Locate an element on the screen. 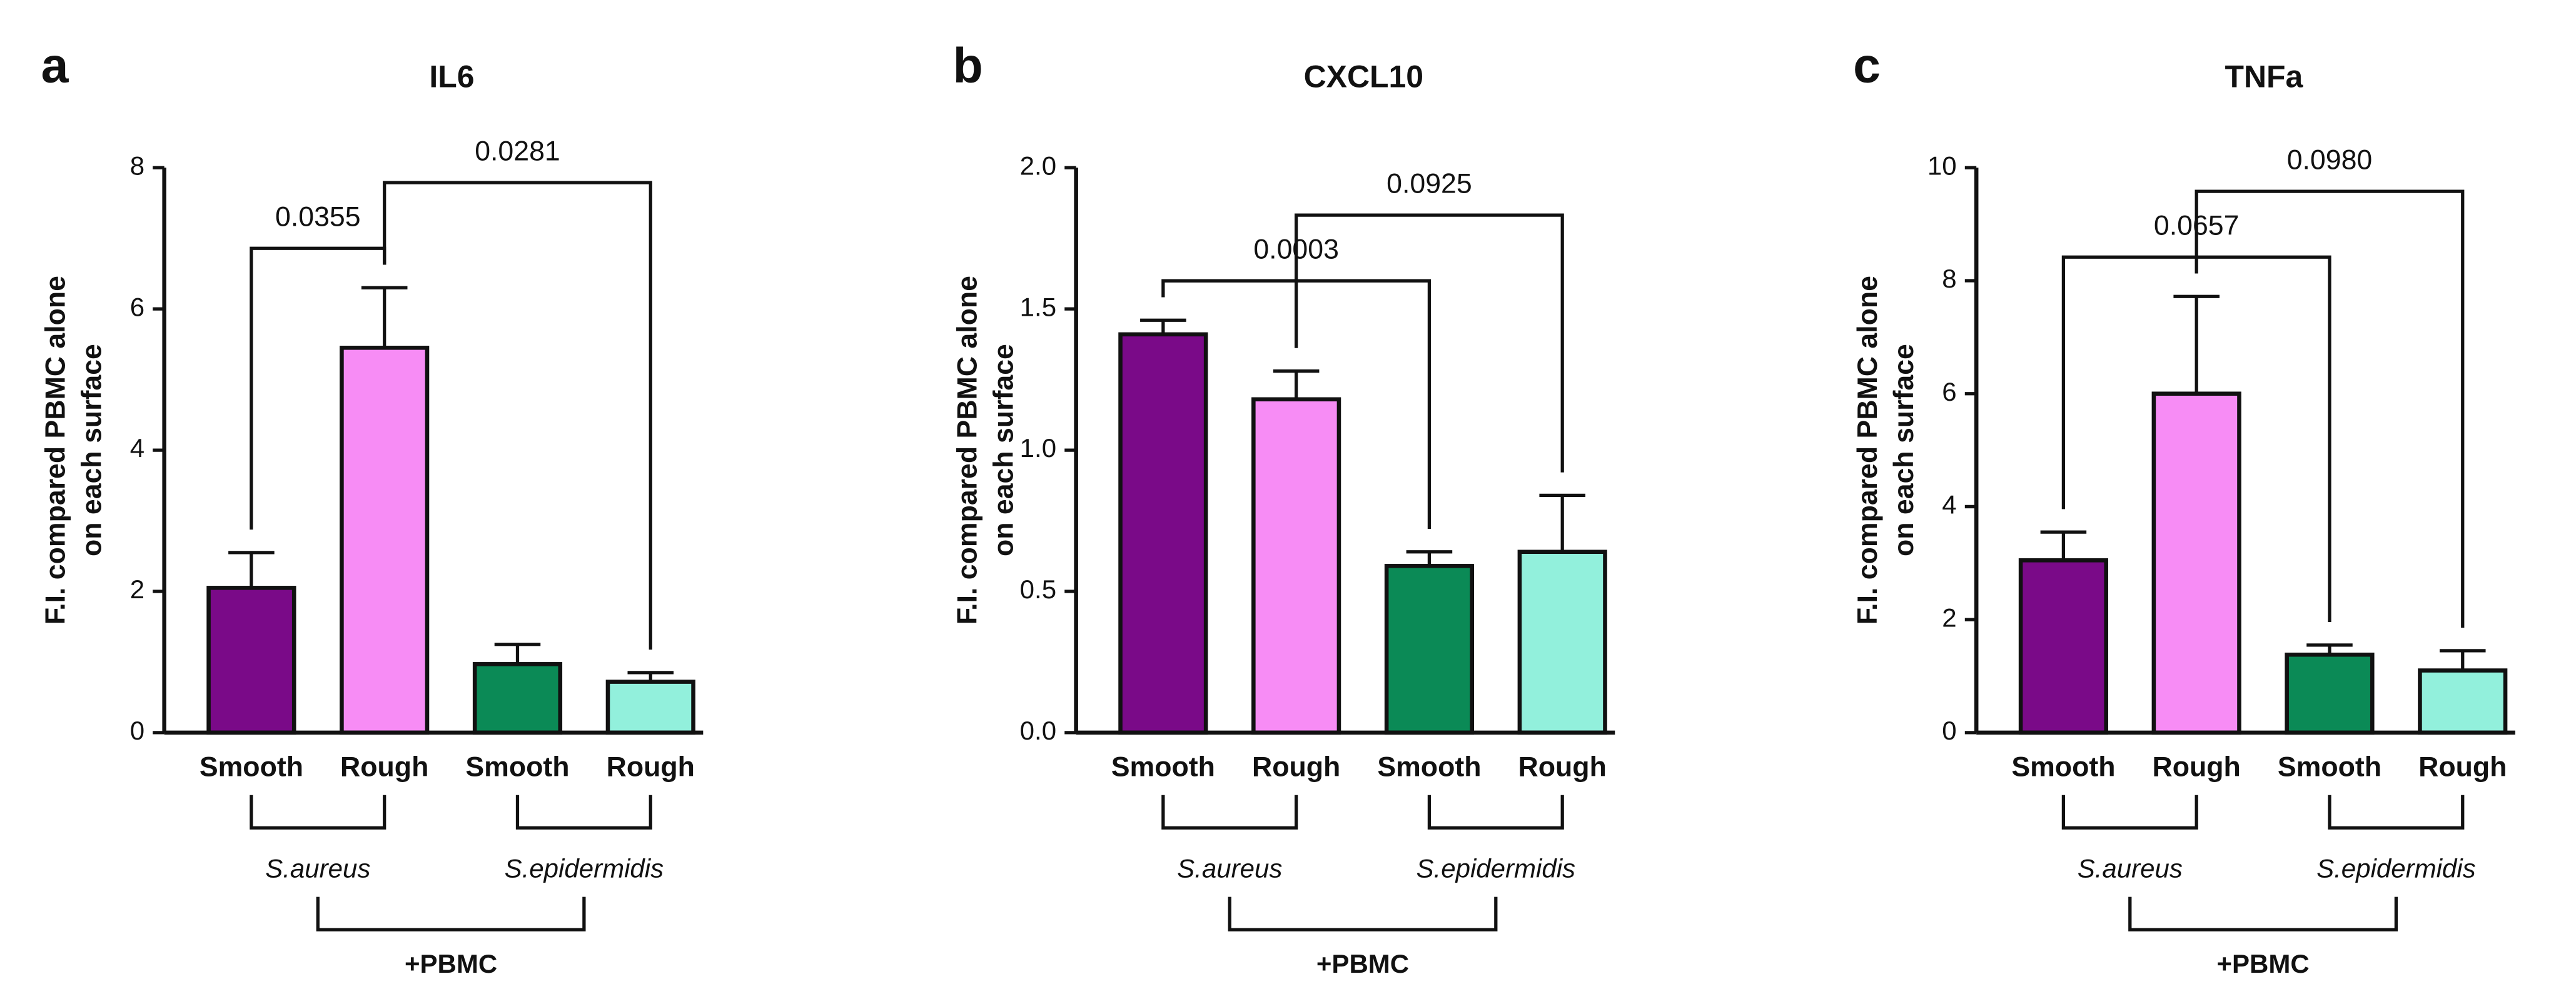 The image size is (2576, 989). y-tick-label: 0.0 is located at coordinates (1038, 730).